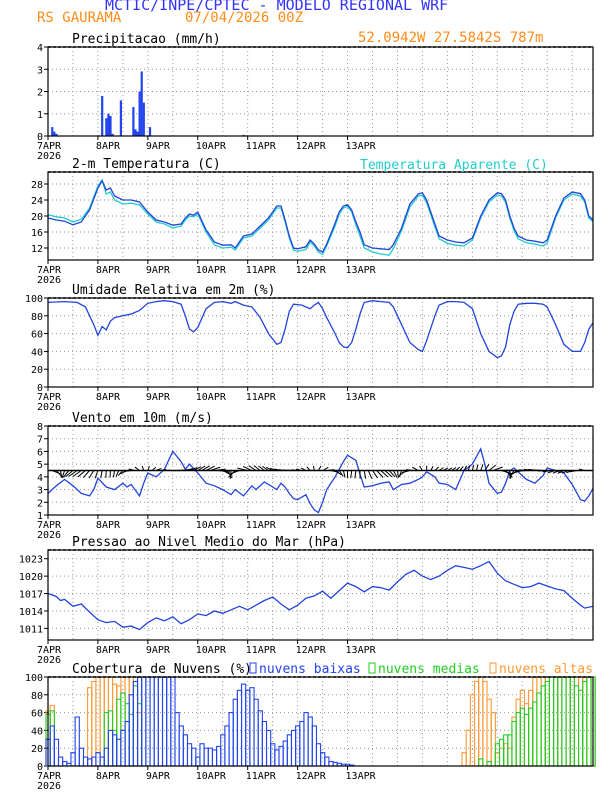  What do you see at coordinates (253, 668) in the screenshot?
I see `legend-swatch-low` at bounding box center [253, 668].